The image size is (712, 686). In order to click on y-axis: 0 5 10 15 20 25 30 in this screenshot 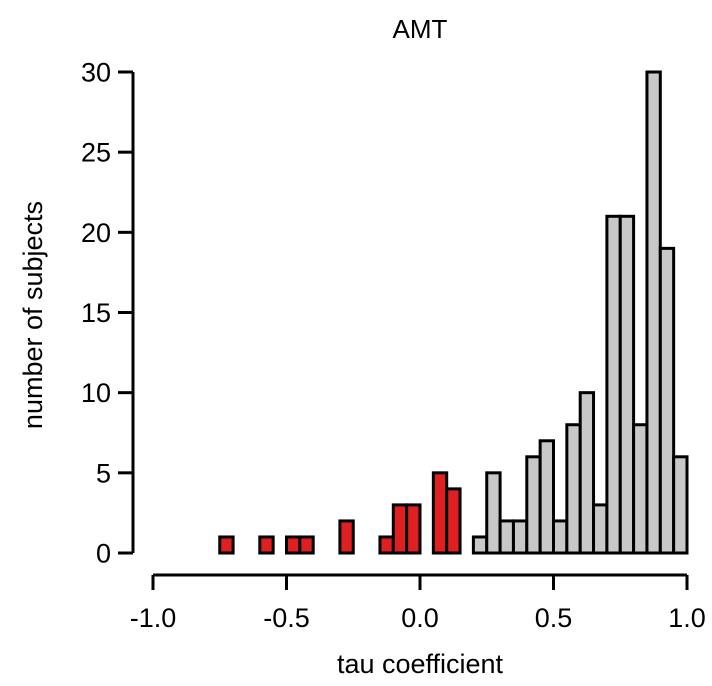, I will do `click(108, 313)`.